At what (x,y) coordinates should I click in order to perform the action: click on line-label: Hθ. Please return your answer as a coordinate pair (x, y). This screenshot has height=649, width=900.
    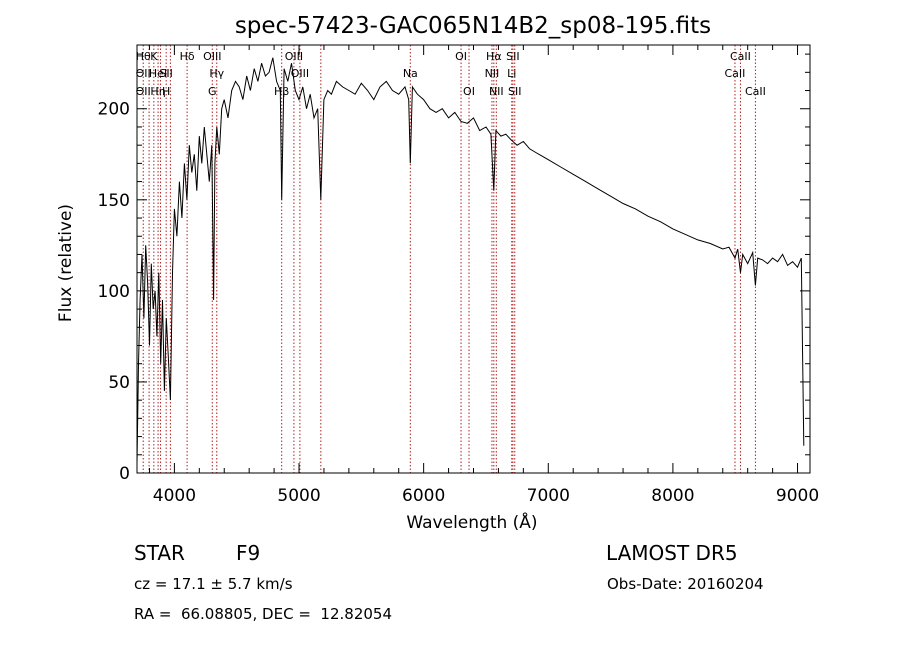
    Looking at the image, I should click on (143, 56).